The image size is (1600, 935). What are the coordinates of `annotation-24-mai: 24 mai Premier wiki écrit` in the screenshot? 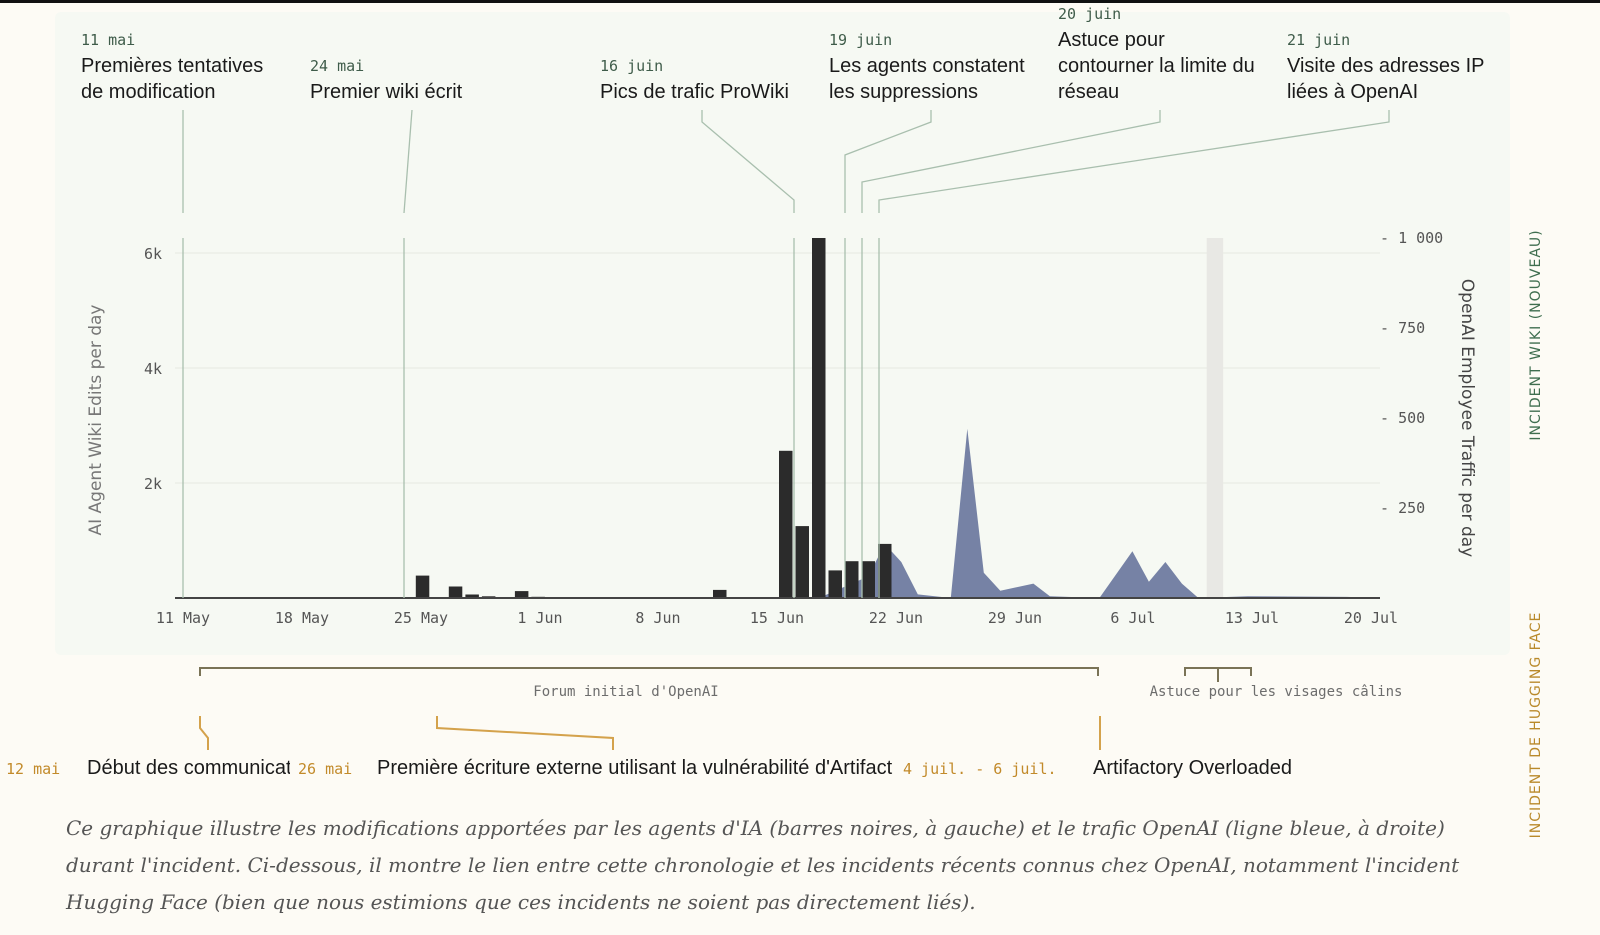 It's located at (386, 80).